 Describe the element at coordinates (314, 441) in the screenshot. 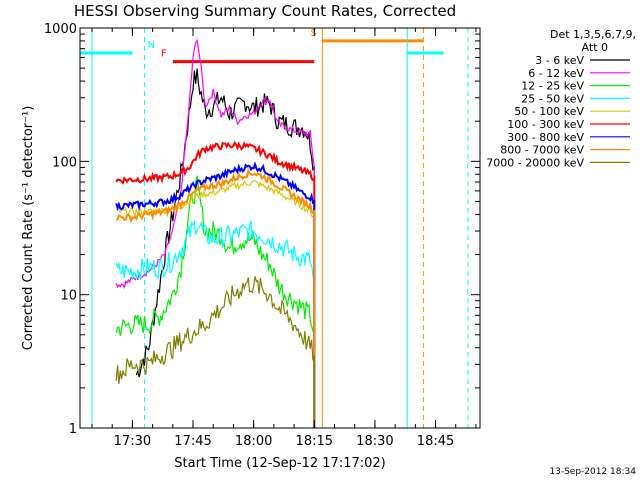

I see `x-tick-label: 18:15` at that location.